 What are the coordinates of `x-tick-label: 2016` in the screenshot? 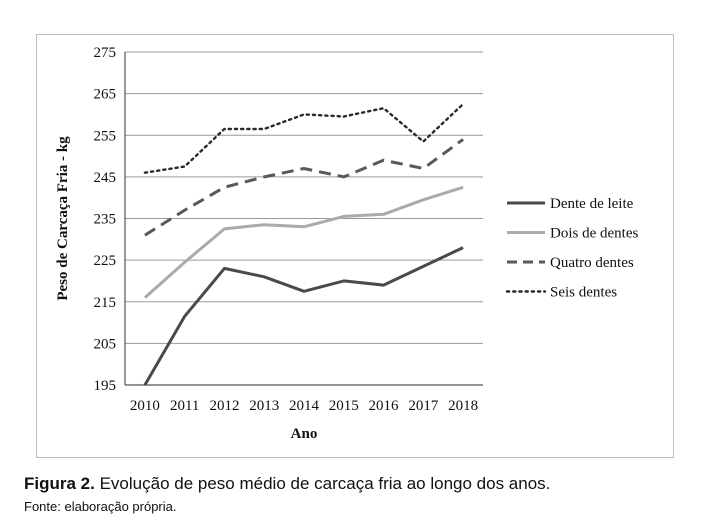 It's located at (384, 406).